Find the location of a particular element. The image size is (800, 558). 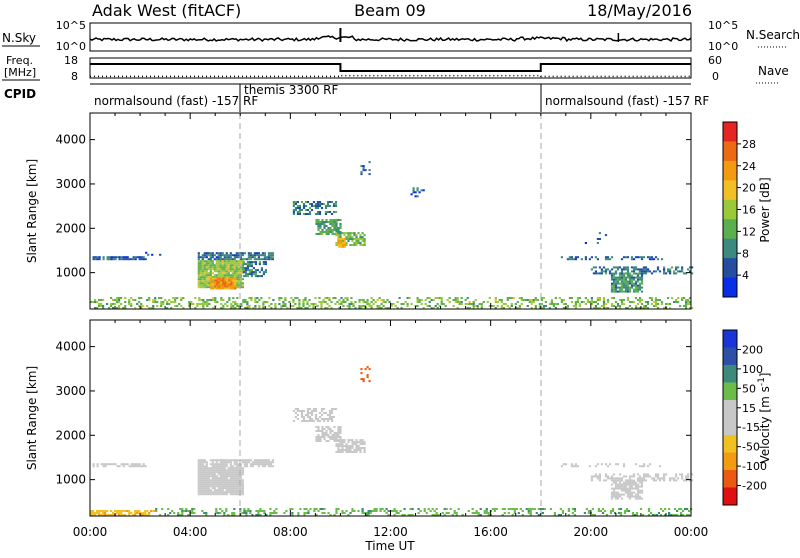

nsky-tick-top: 10^5 is located at coordinates (71, 25).